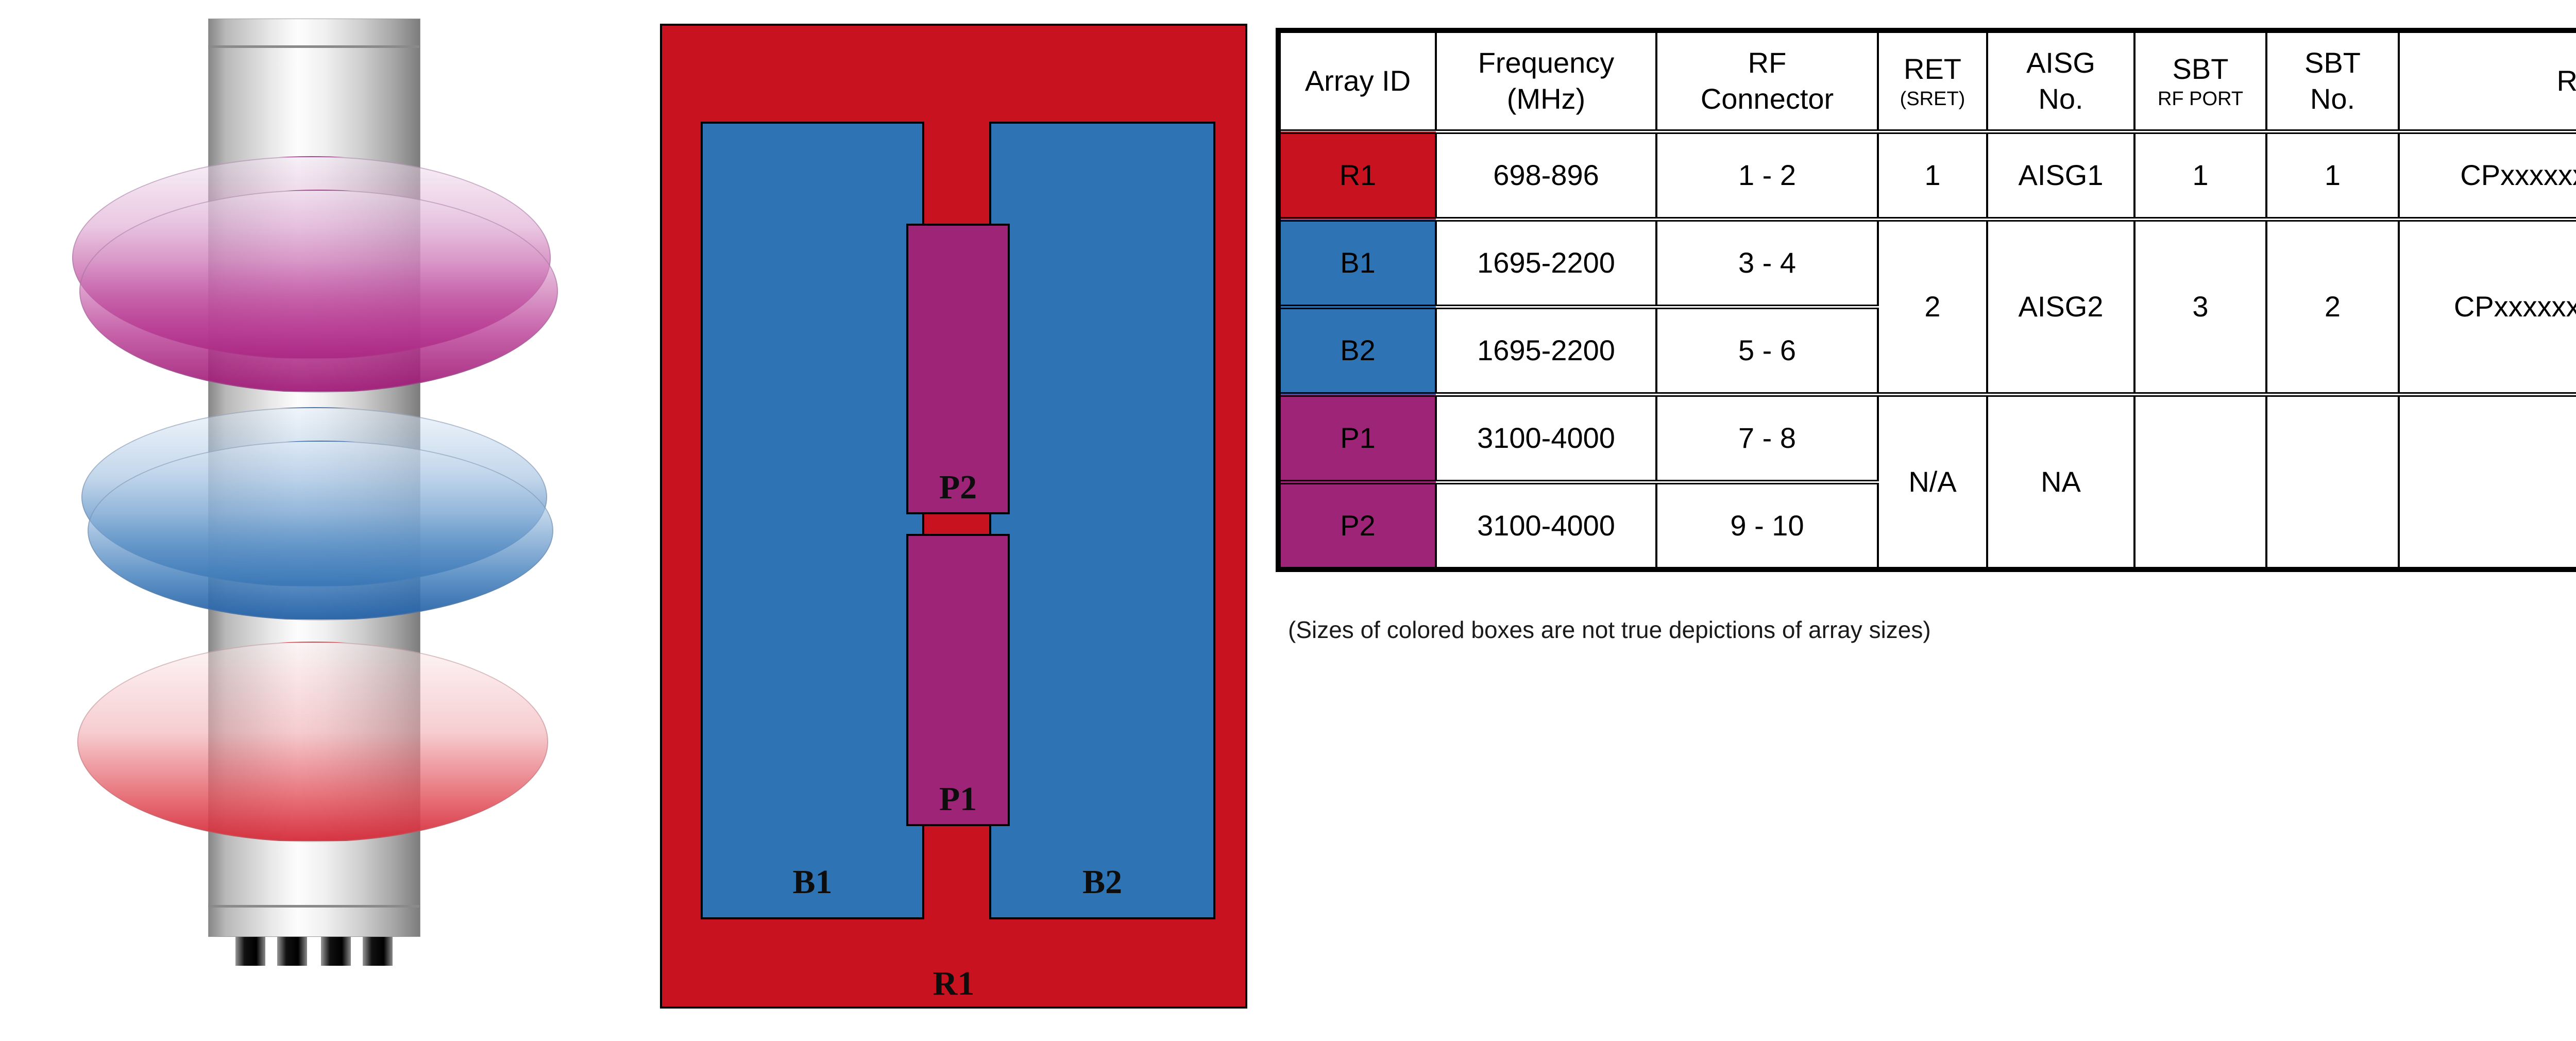 The height and width of the screenshot is (1041, 2576). What do you see at coordinates (2332, 81) in the screenshot?
I see `header-sbt-no: SBT No.` at bounding box center [2332, 81].